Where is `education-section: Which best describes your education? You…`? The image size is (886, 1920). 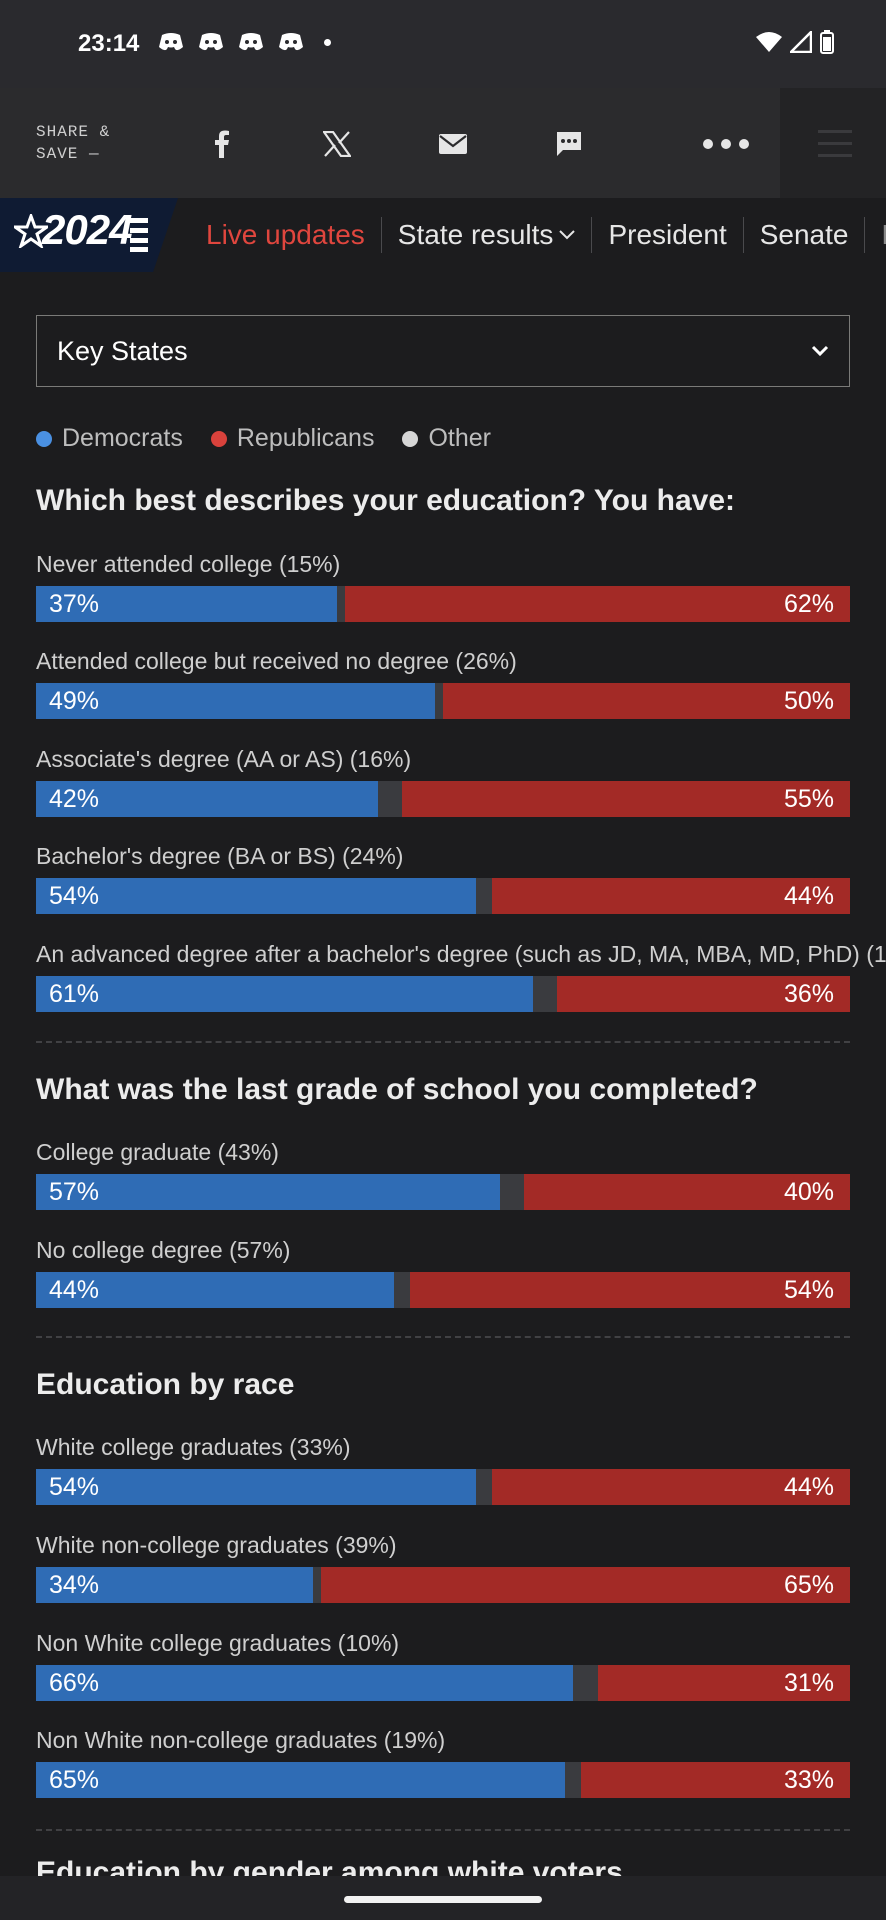
education-section: Which best describes your education? You… is located at coordinates (443, 501).